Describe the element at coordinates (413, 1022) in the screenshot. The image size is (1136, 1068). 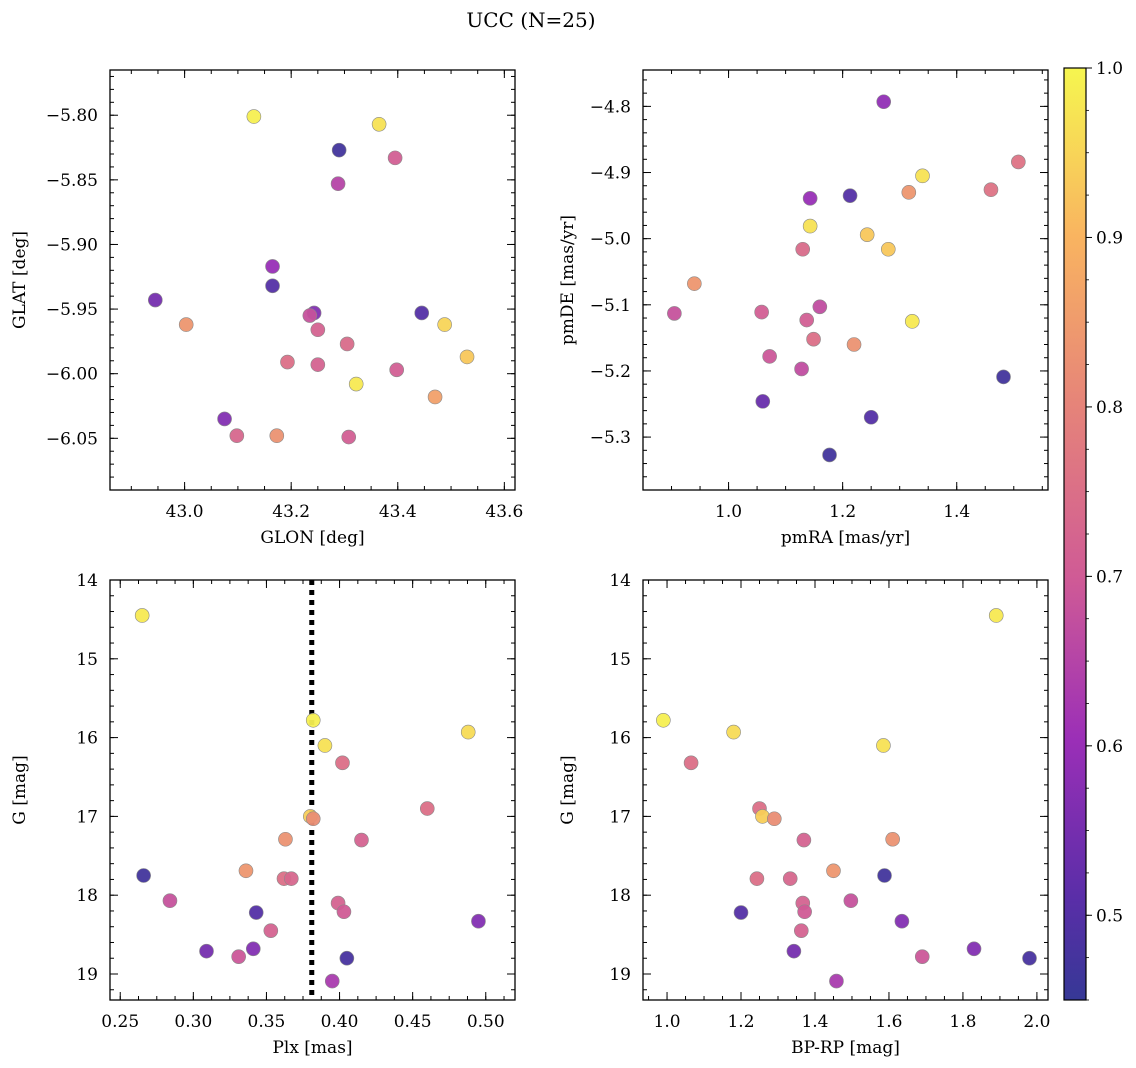
I see `x-tick-label: 0.45` at that location.